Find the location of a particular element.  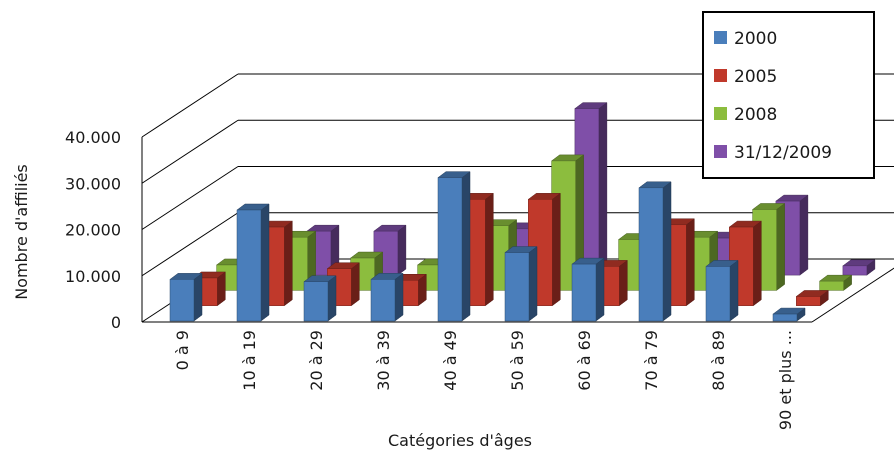

x-tick-label: 40 à 49 is located at coordinates (450, 360).